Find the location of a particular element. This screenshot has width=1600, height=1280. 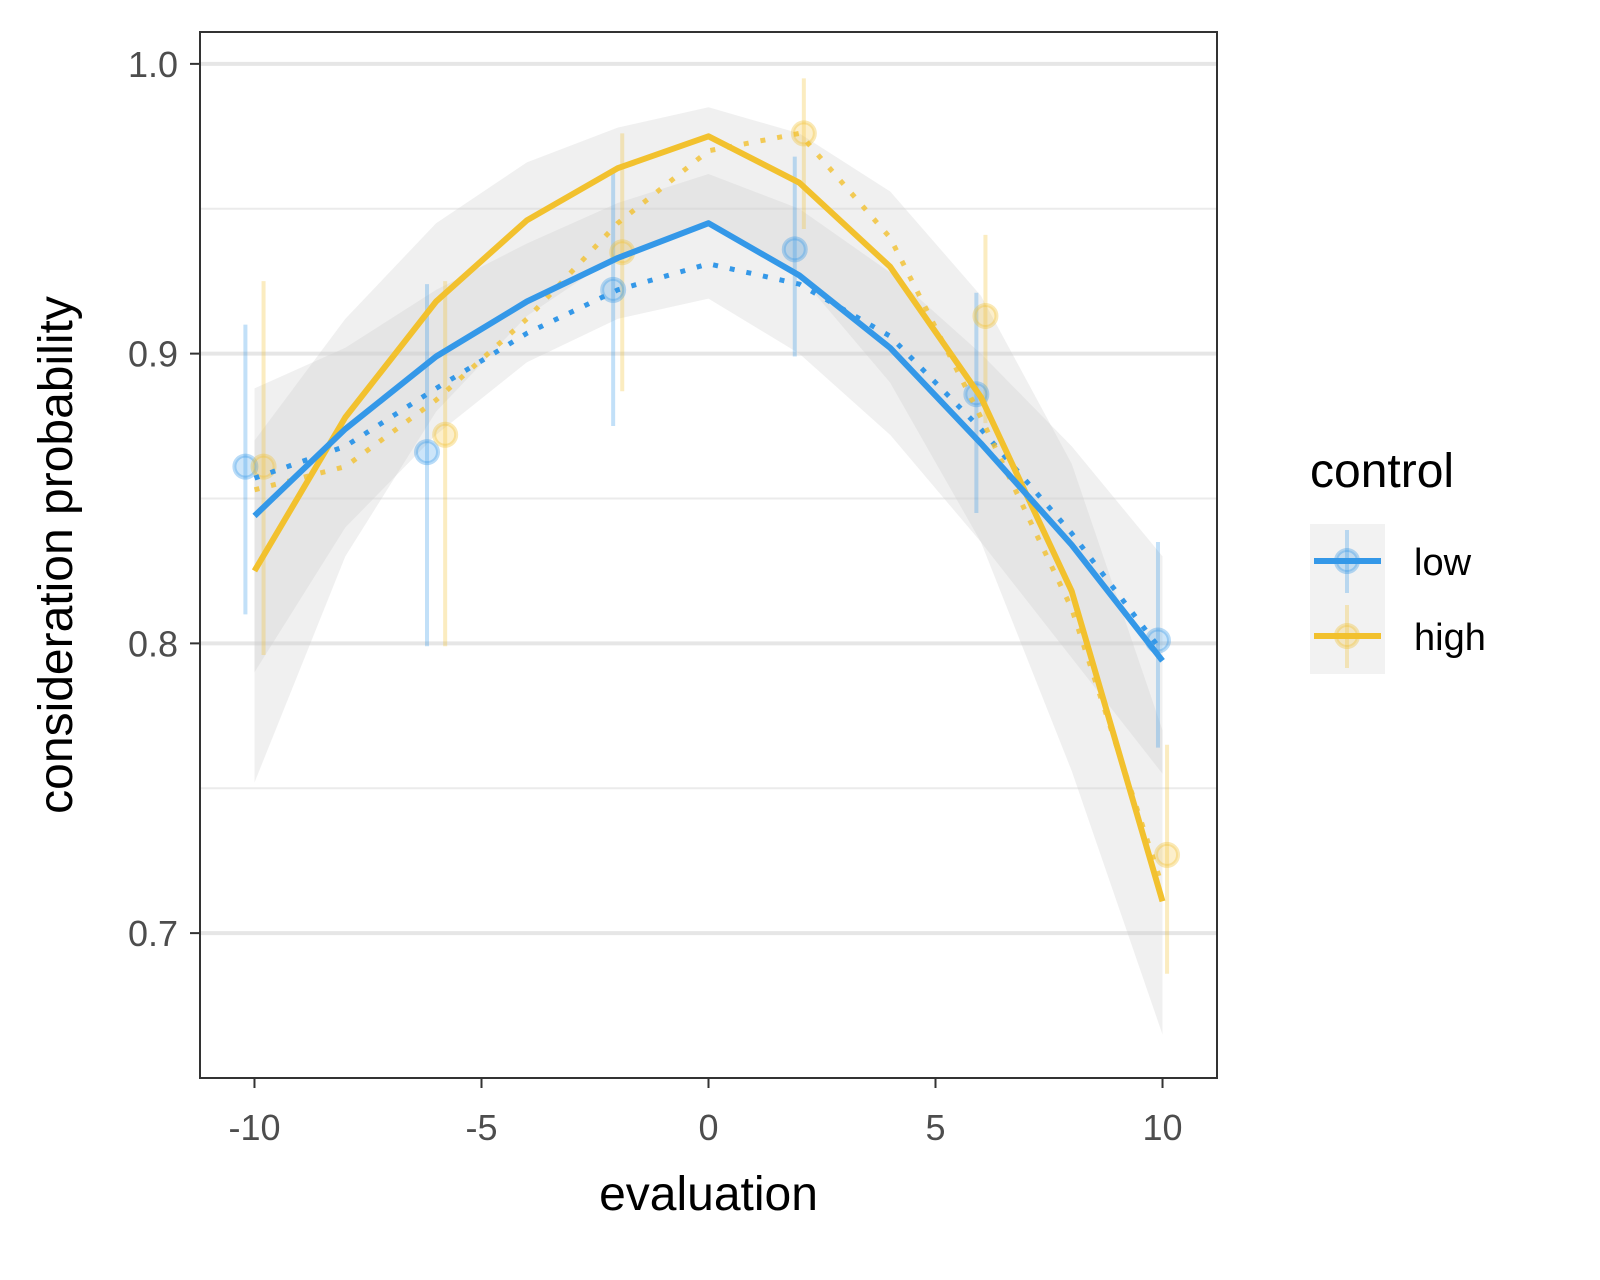

y-tick-label: 0.8 is located at coordinates (153, 643).